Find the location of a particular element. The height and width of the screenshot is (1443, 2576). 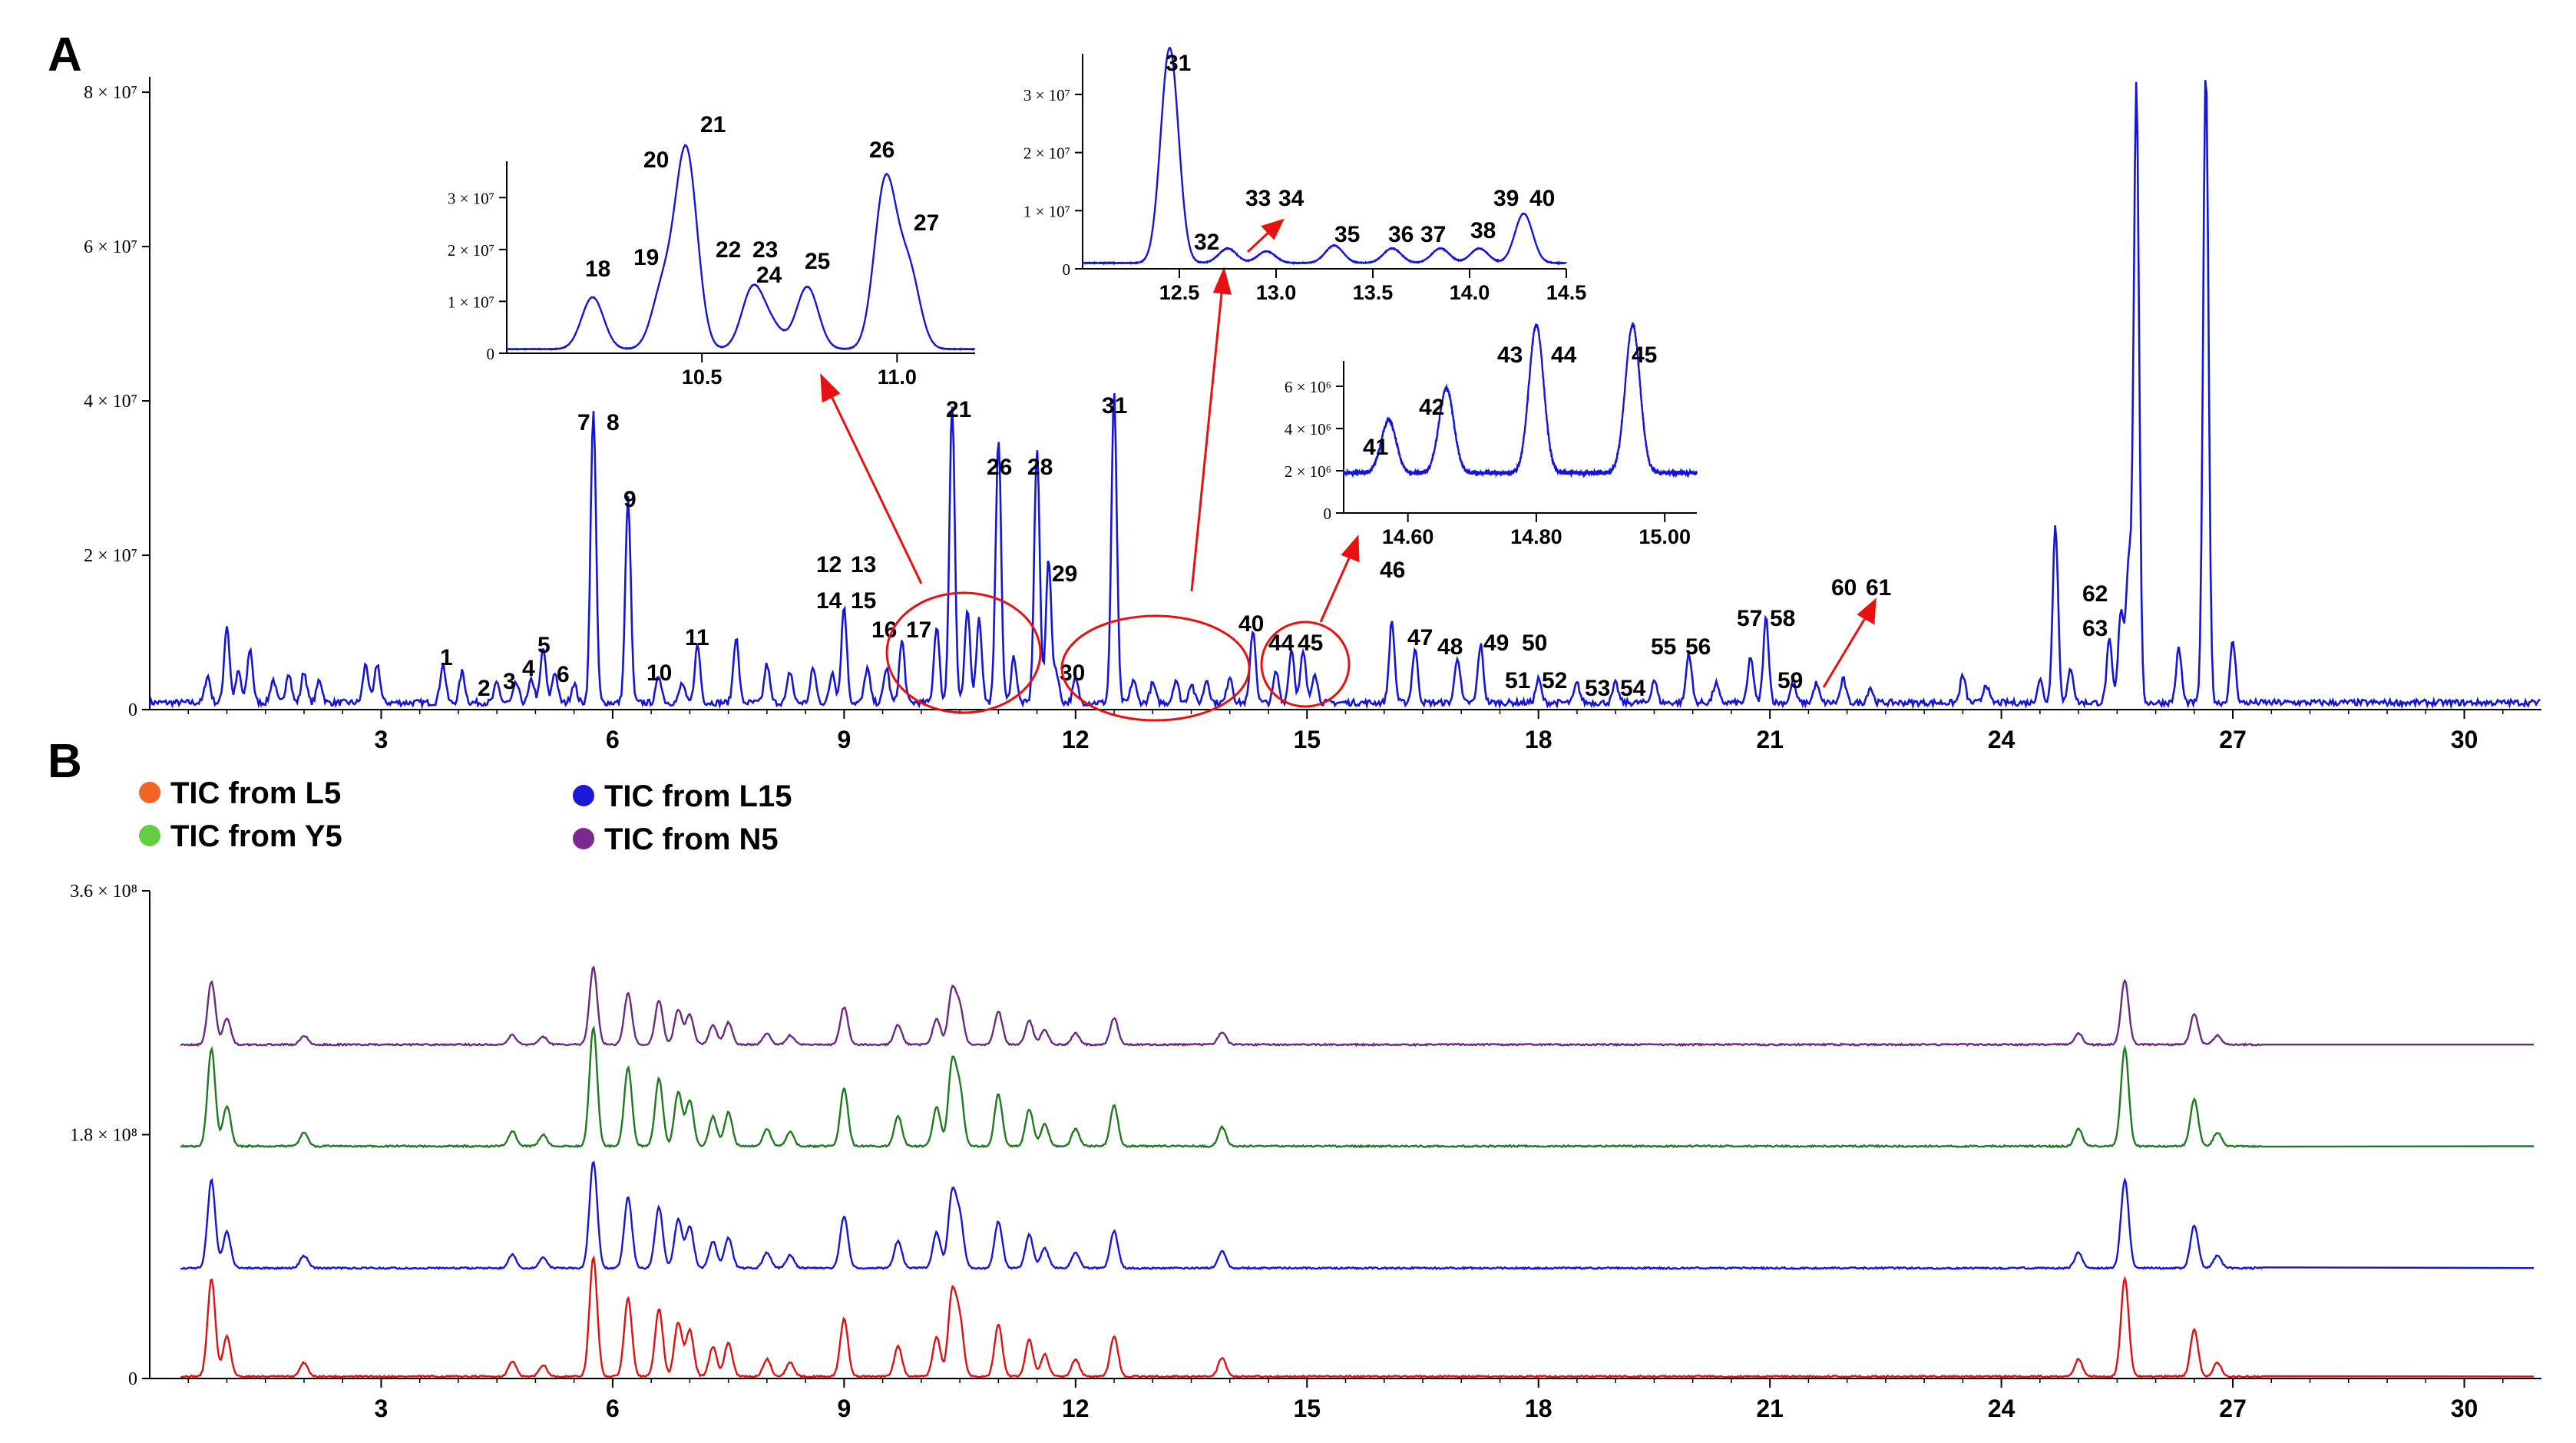

inset-1-trace is located at coordinates (741, 248).